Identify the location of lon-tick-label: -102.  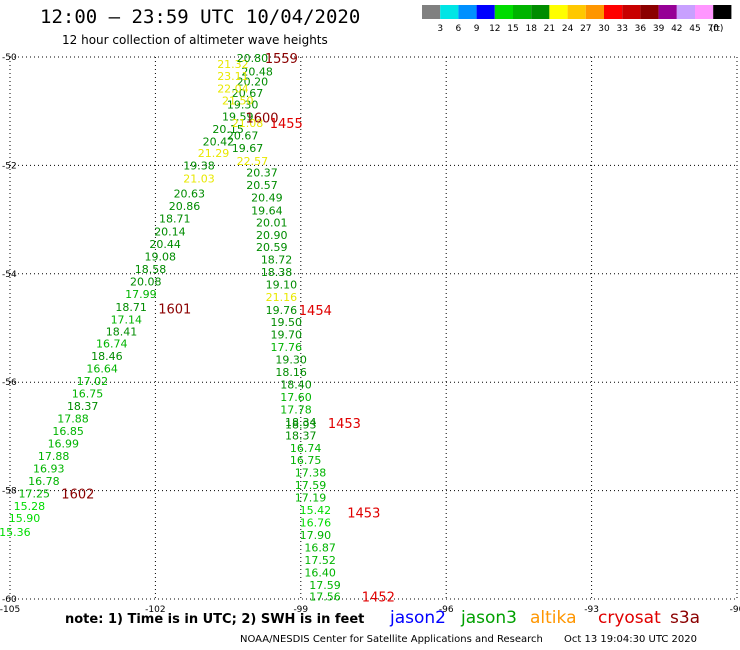
(155, 608).